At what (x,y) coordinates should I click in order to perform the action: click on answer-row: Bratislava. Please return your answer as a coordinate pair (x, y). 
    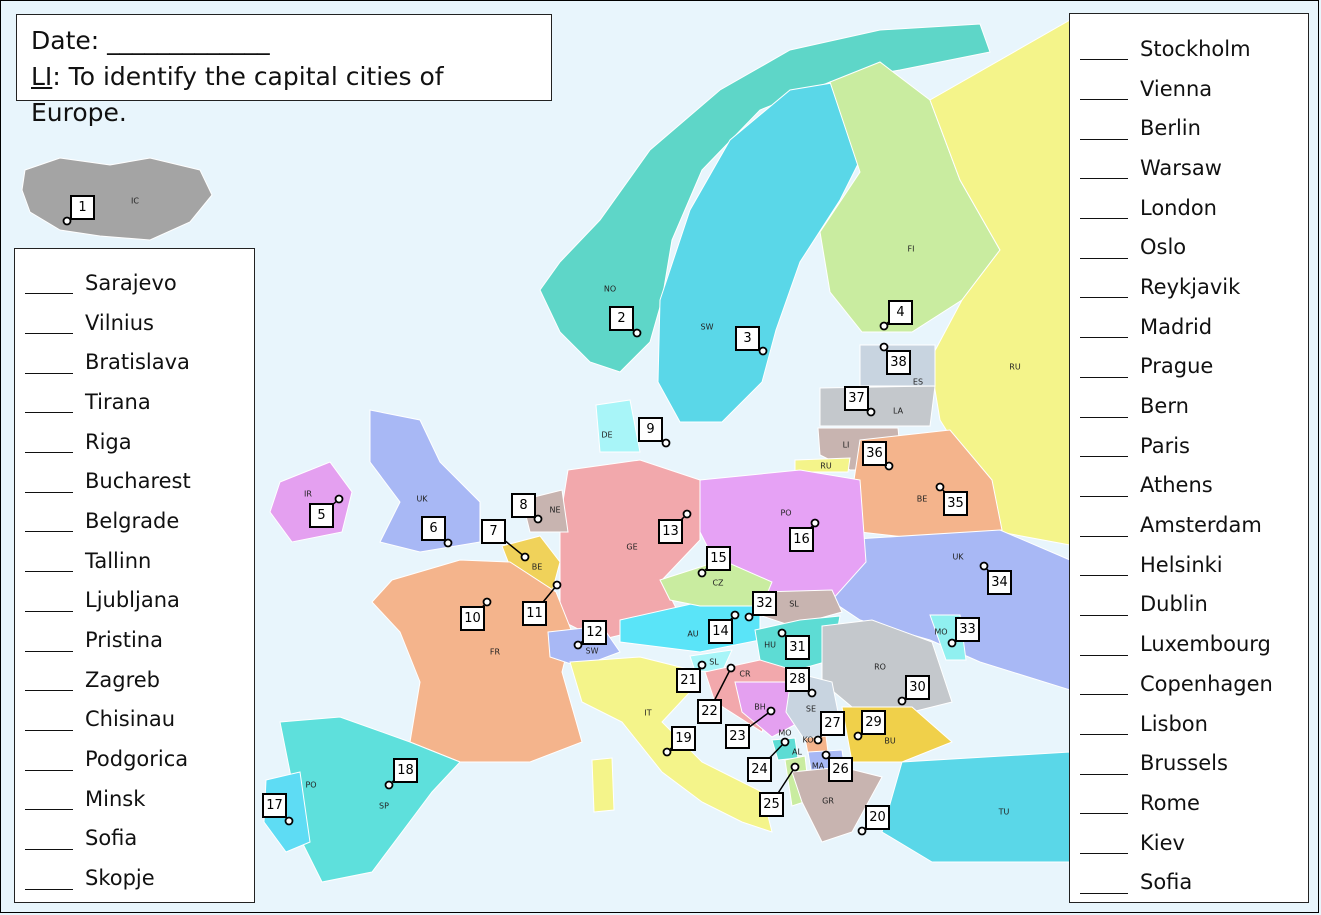
    Looking at the image, I should click on (134, 362).